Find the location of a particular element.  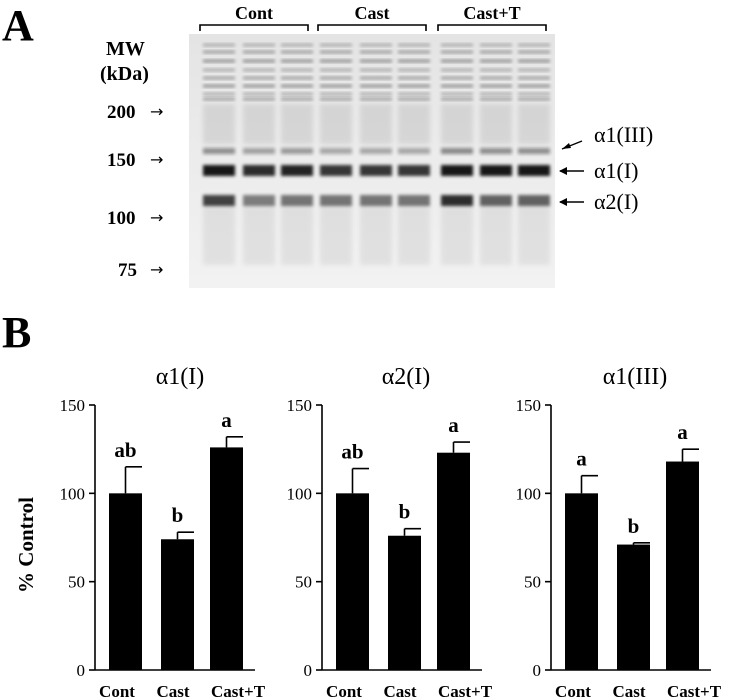

mw-arrow-100: → is located at coordinates (156, 217).